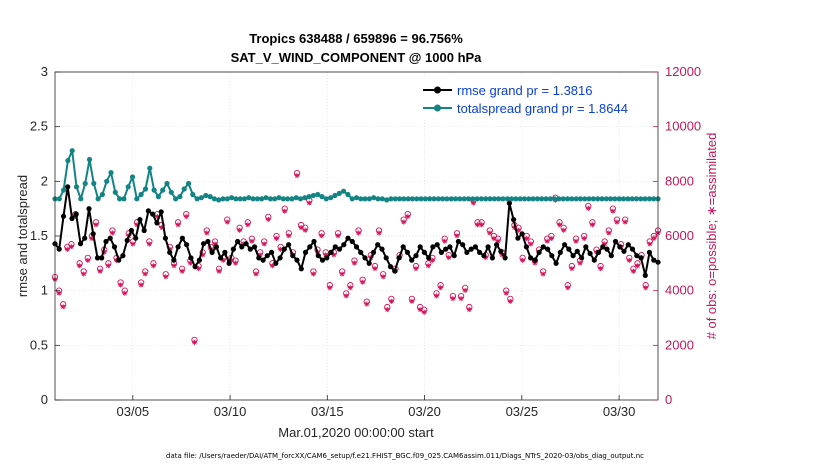  What do you see at coordinates (424, 411) in the screenshot?
I see `x-tick-label: 03/20` at bounding box center [424, 411].